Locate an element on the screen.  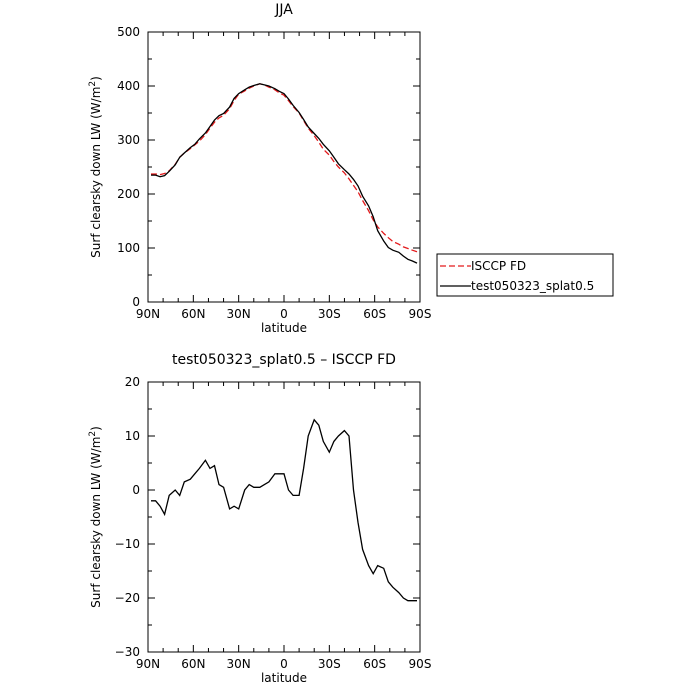
series-line-isccp-fd is located at coordinates (284, 168).